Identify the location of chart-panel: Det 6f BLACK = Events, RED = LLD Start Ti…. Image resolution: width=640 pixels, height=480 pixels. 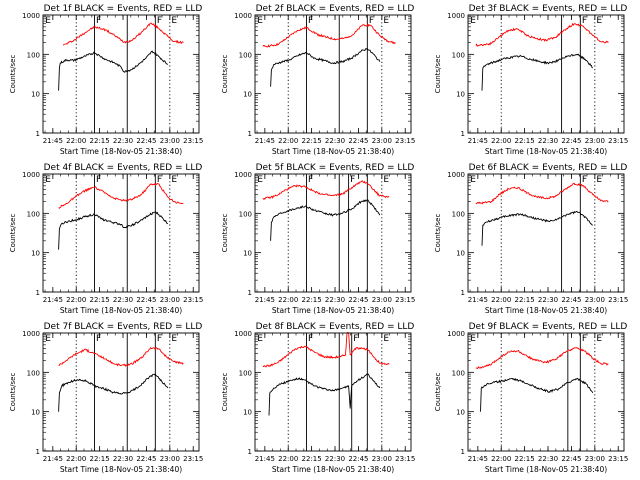
(531, 239).